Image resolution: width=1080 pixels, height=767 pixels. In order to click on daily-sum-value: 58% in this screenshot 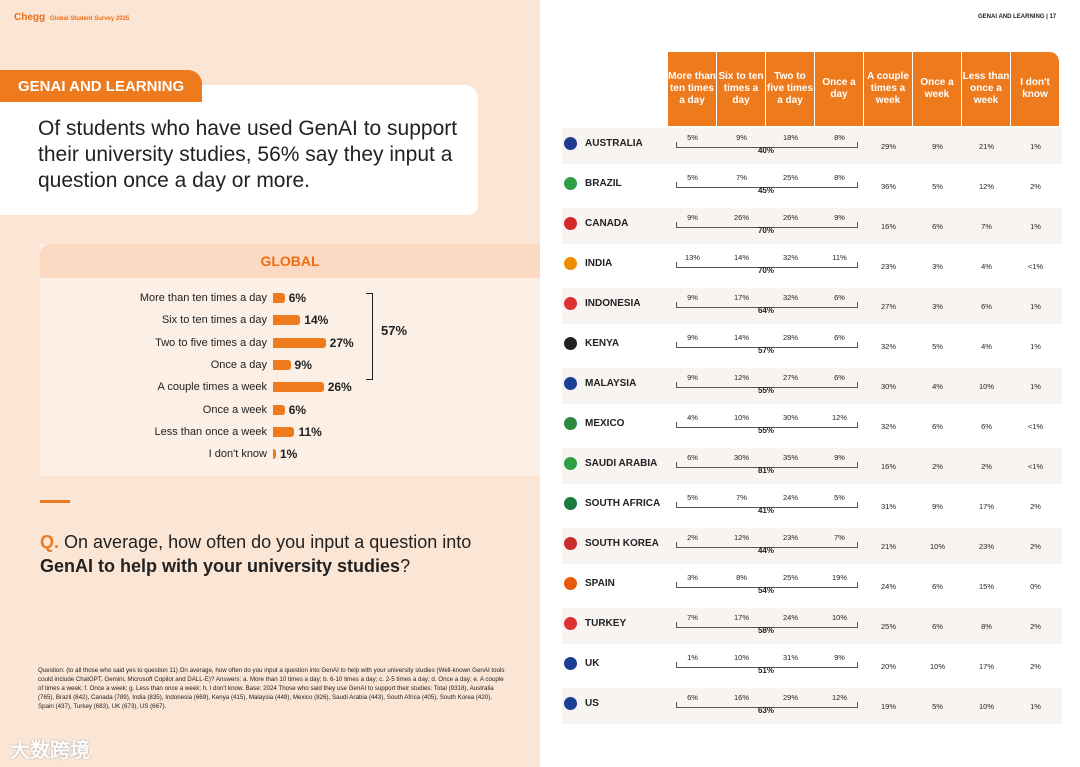, I will do `click(765, 630)`.